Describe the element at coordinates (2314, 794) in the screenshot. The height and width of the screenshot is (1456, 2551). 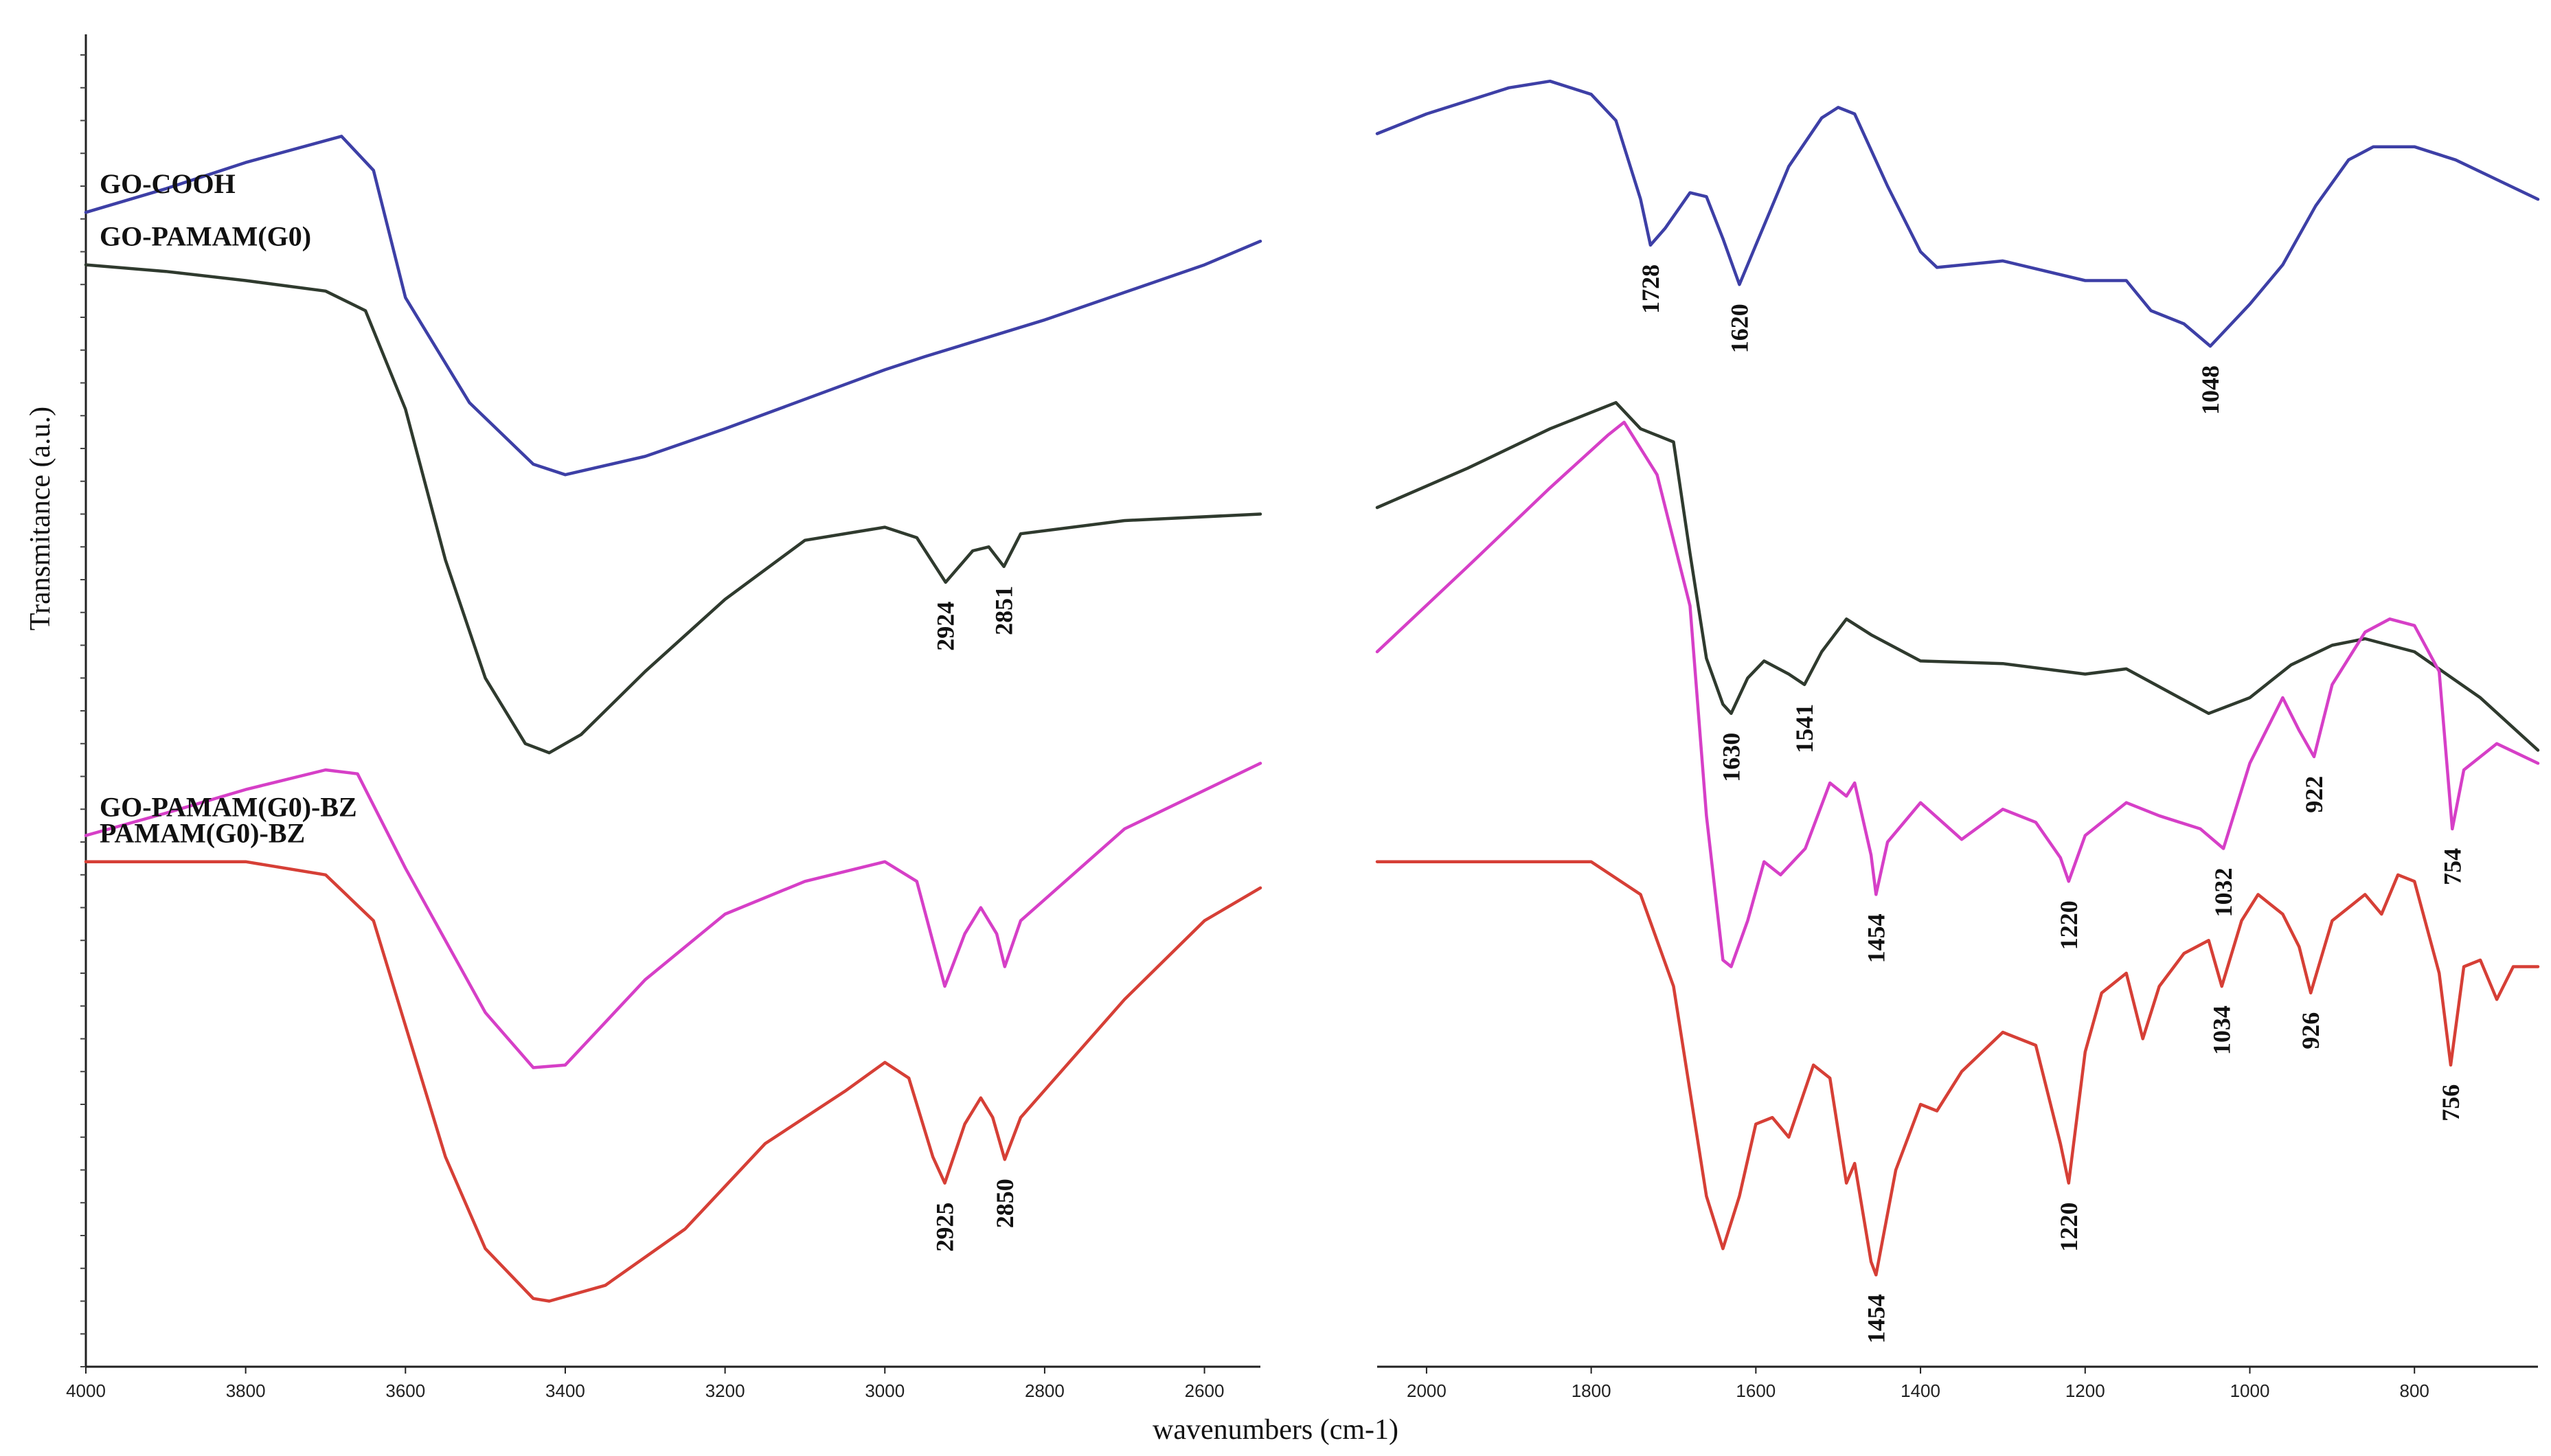
I see `peak-label-922: 922` at that location.